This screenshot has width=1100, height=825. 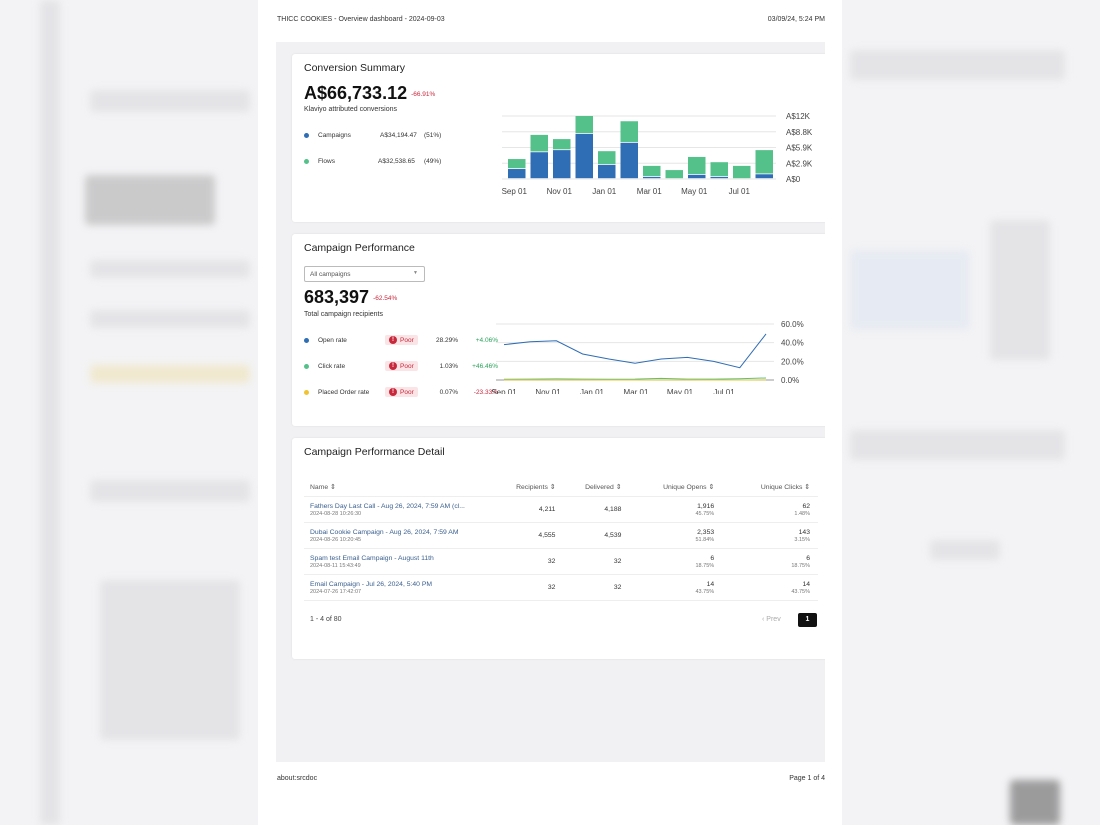 What do you see at coordinates (448, 392) in the screenshot?
I see `metric-value: 0.07%` at bounding box center [448, 392].